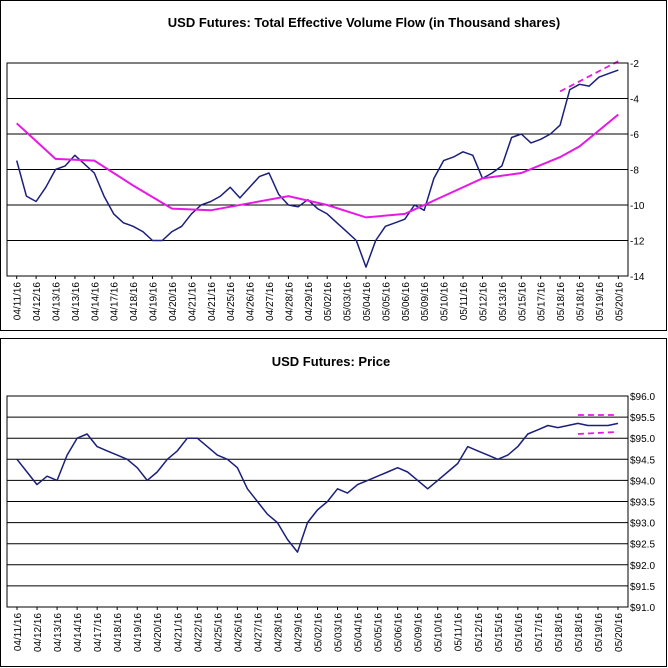 The image size is (668, 668). Describe the element at coordinates (634, 171) in the screenshot. I see `y-tick-label: -8` at that location.